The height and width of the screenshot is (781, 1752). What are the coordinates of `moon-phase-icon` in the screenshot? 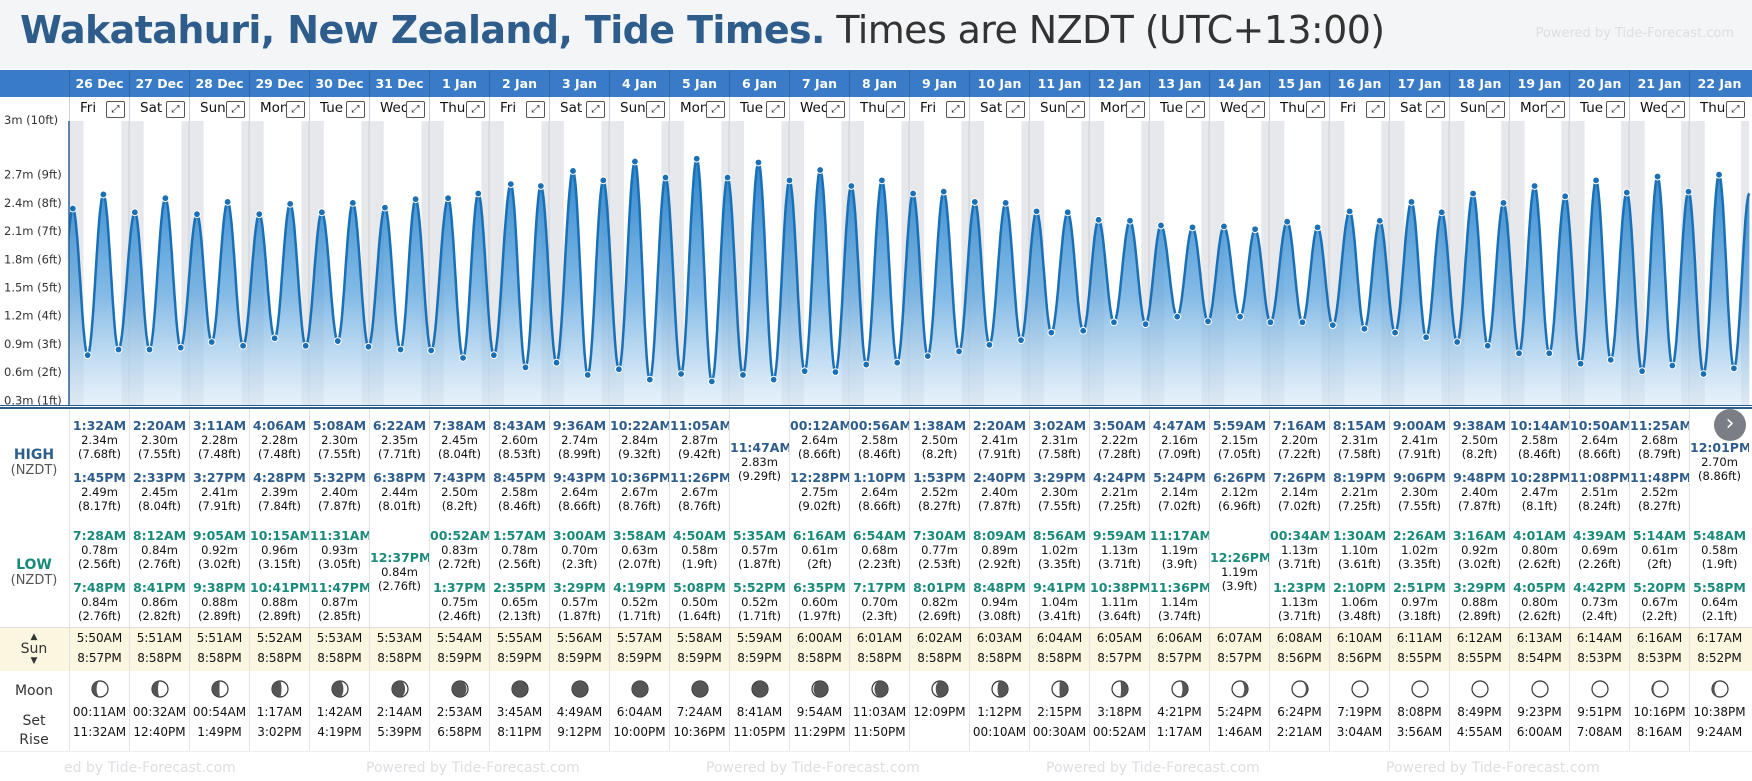 It's located at (819, 689).